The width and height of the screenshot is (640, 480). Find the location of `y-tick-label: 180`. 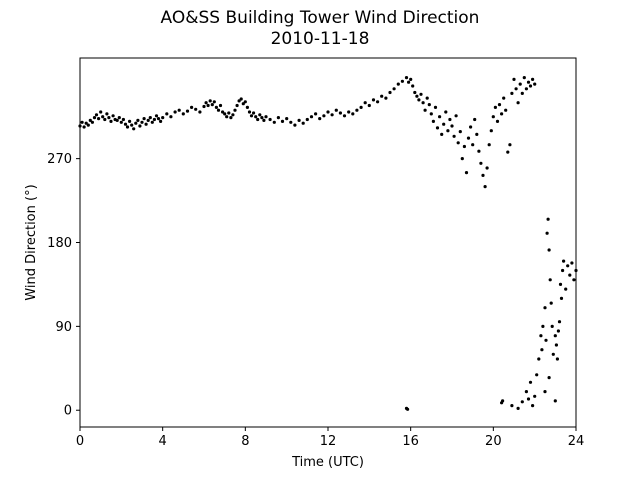

y-tick-label: 180 is located at coordinates (59, 243).